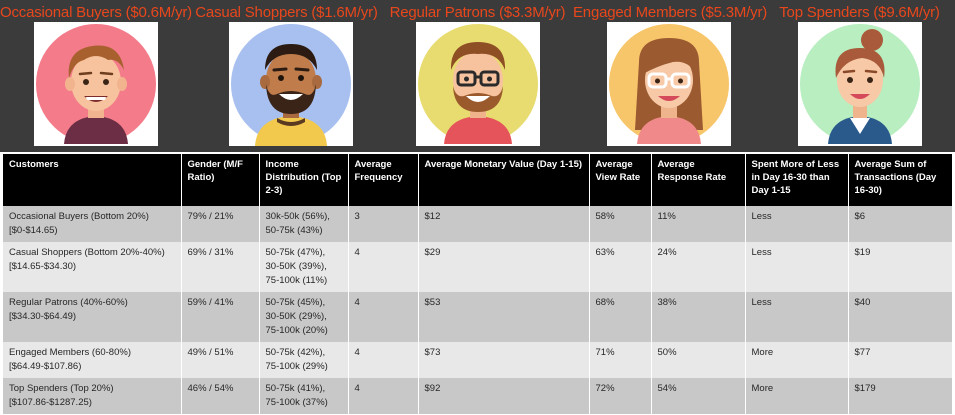  I want to click on segment-regular-patrons: Regular Patrons ($3.3M/yr), so click(477, 76).